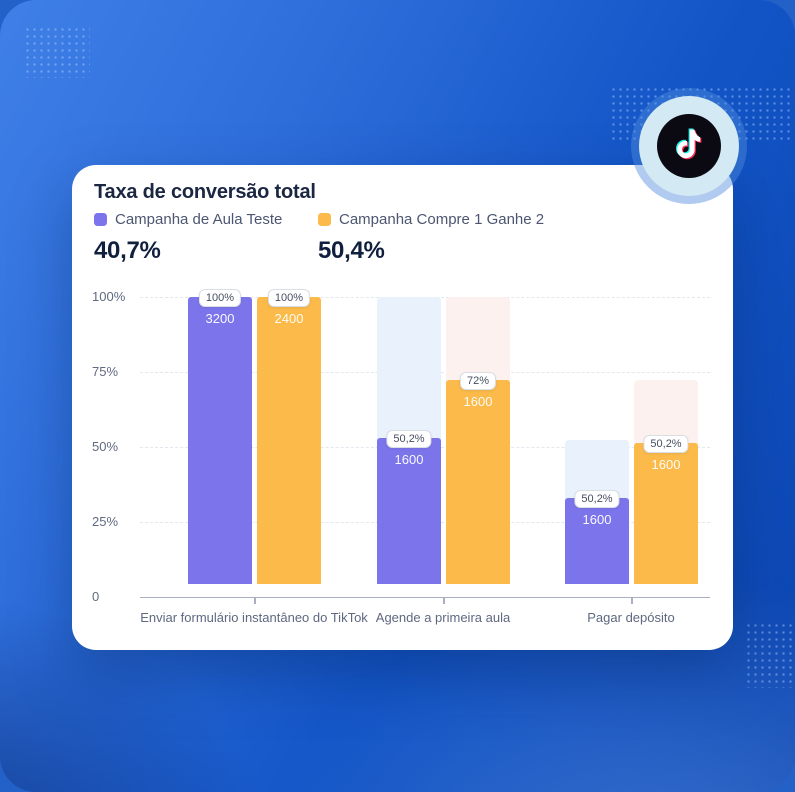 The height and width of the screenshot is (792, 795). Describe the element at coordinates (105, 521) in the screenshot. I see `y-axis-tick-label: 25%` at that location.